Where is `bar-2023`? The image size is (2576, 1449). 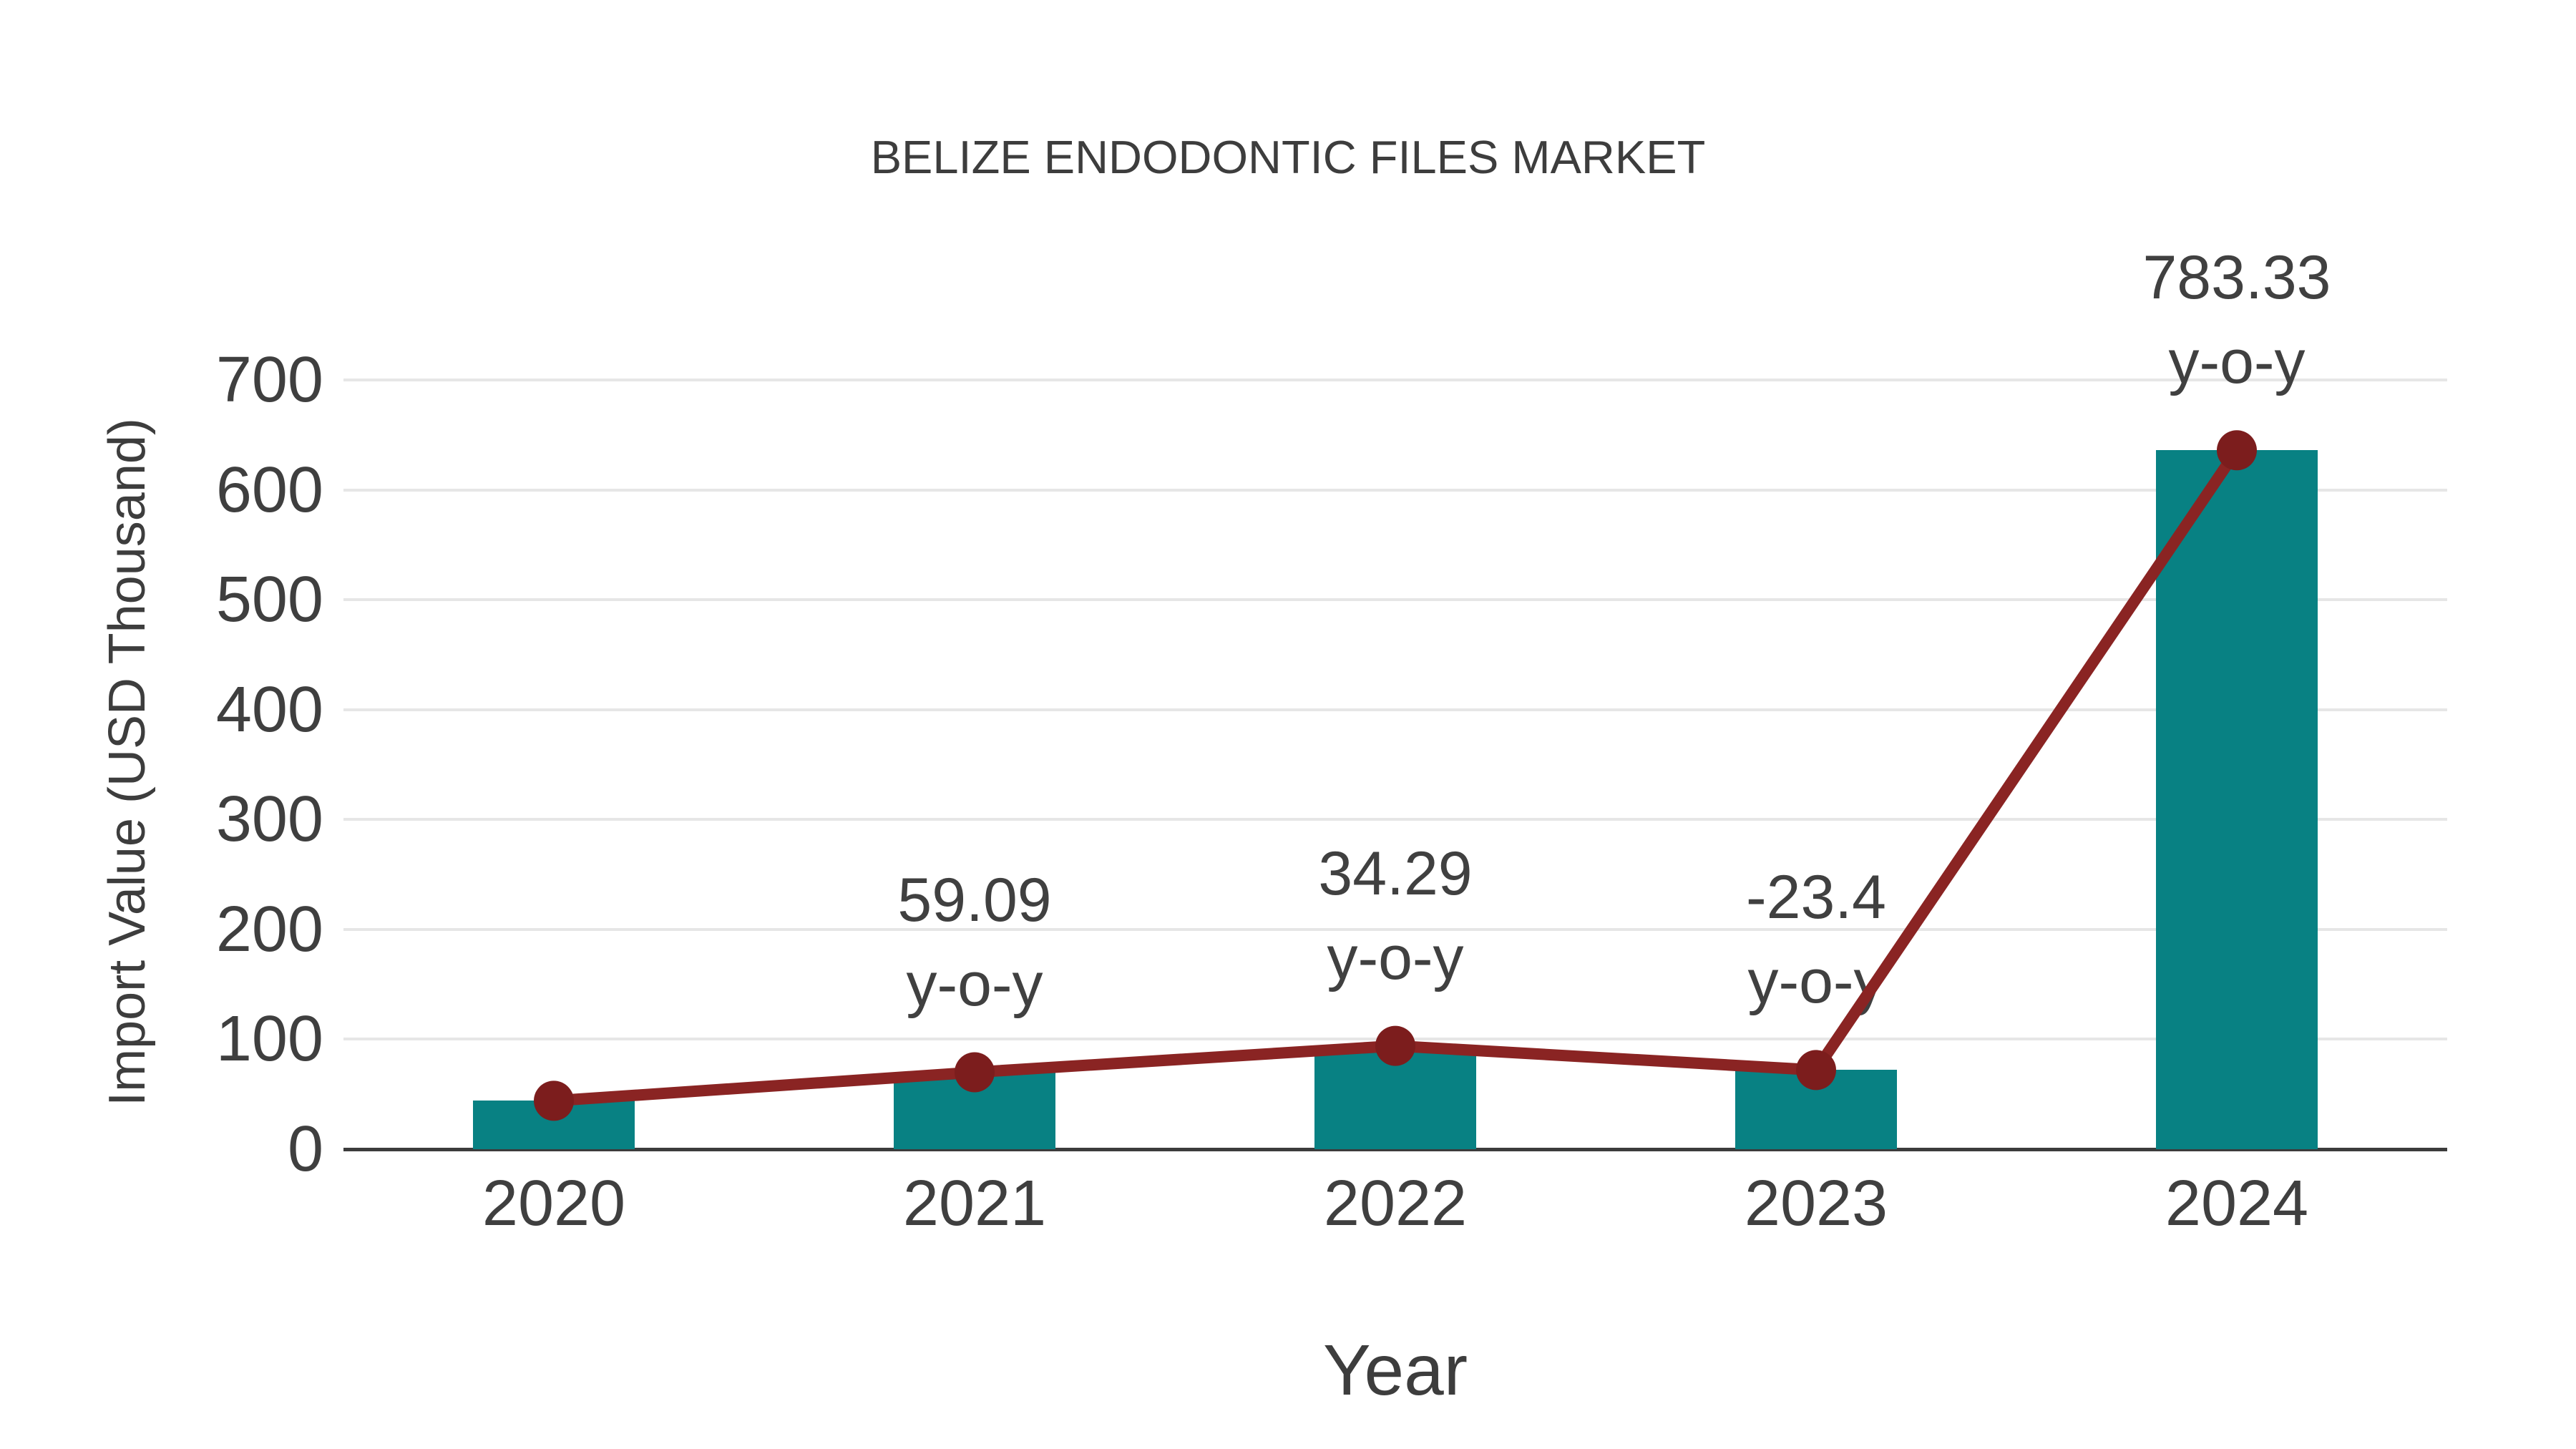
bar-2023 is located at coordinates (1816, 1109).